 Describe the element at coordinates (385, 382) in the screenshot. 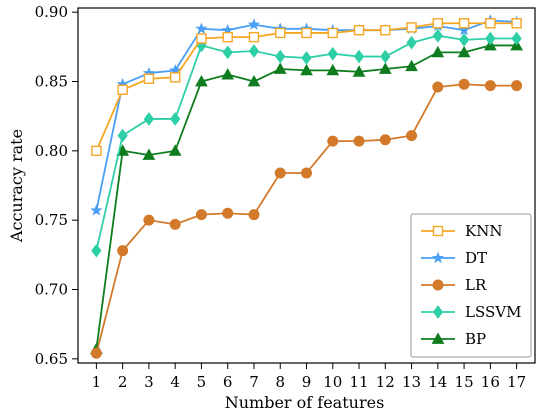

I see `x-tick-label: 12` at that location.